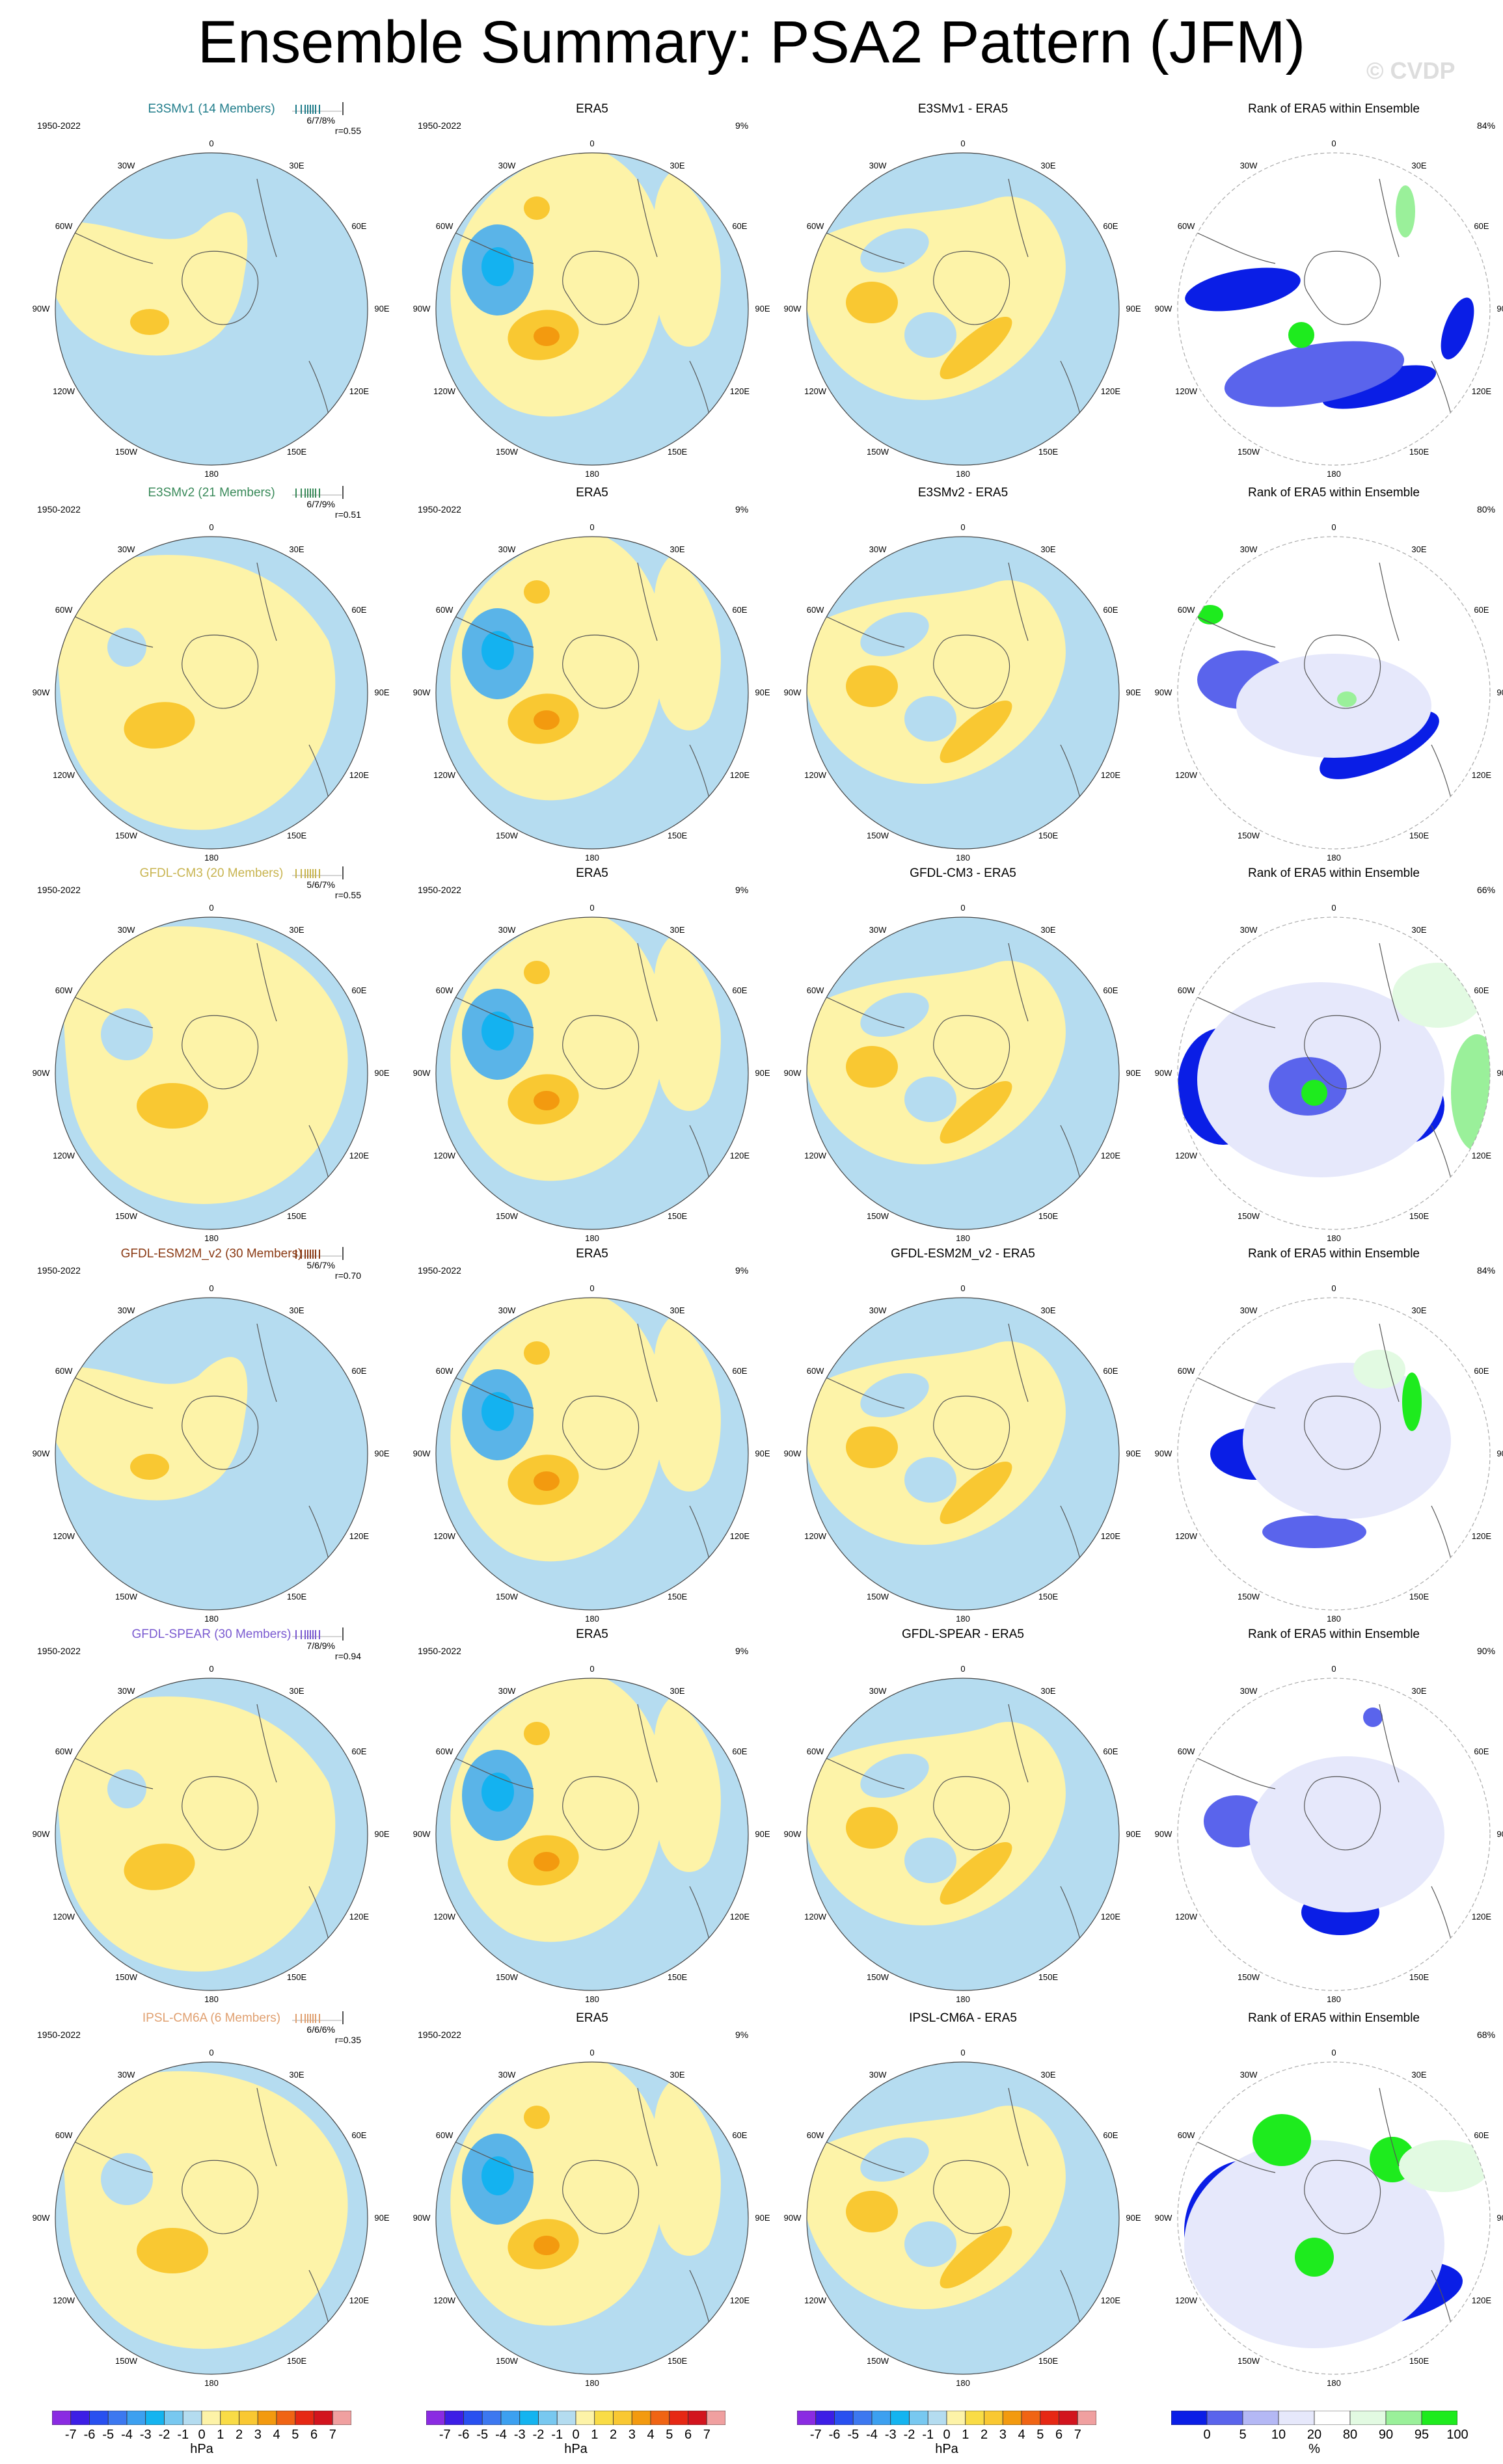 The height and width of the screenshot is (2464, 1503). I want to click on model-title: E3SMv2 (21 Members), so click(212, 493).